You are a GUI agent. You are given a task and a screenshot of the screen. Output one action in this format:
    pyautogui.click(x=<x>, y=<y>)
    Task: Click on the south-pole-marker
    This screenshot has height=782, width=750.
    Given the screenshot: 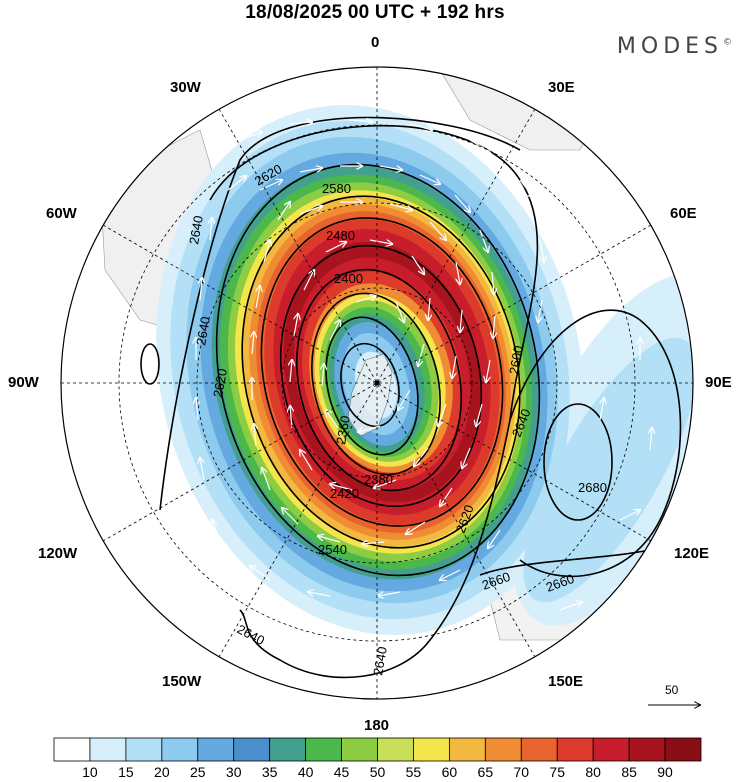 What is the action you would take?
    pyautogui.click(x=377, y=383)
    